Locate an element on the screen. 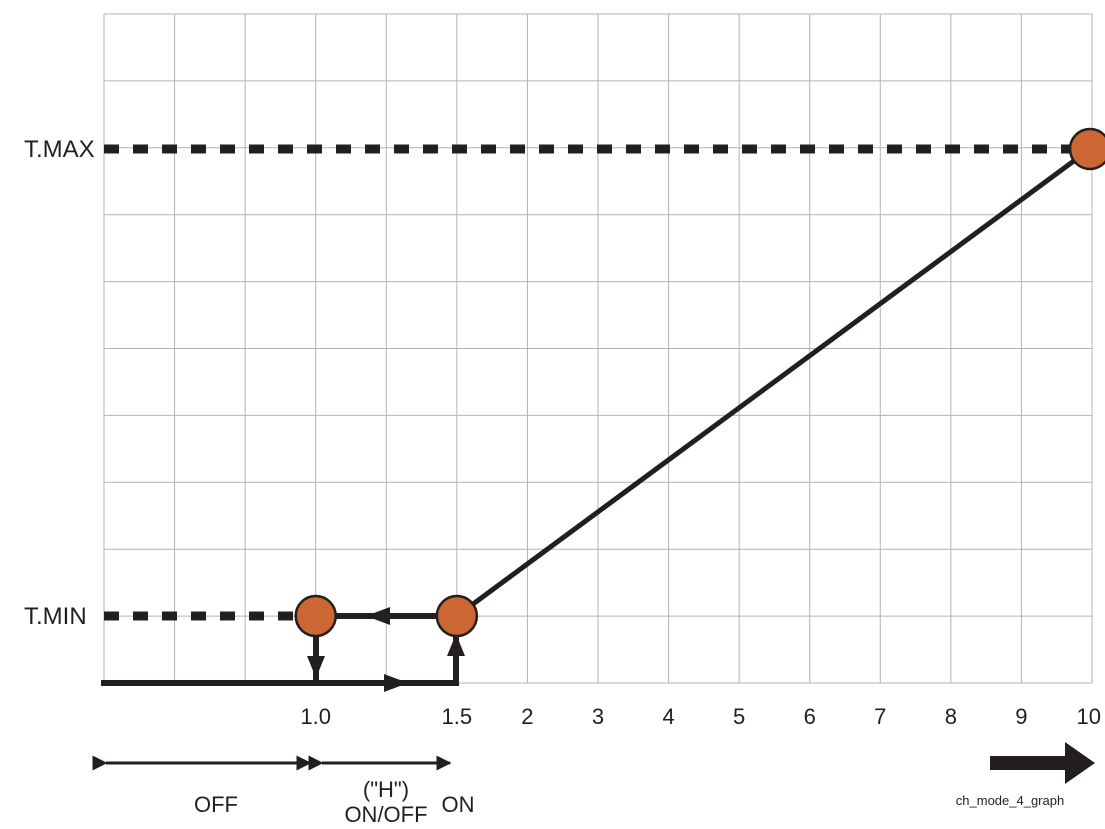 This screenshot has height=829, width=1105. x-tick-label: 2 is located at coordinates (527, 716).